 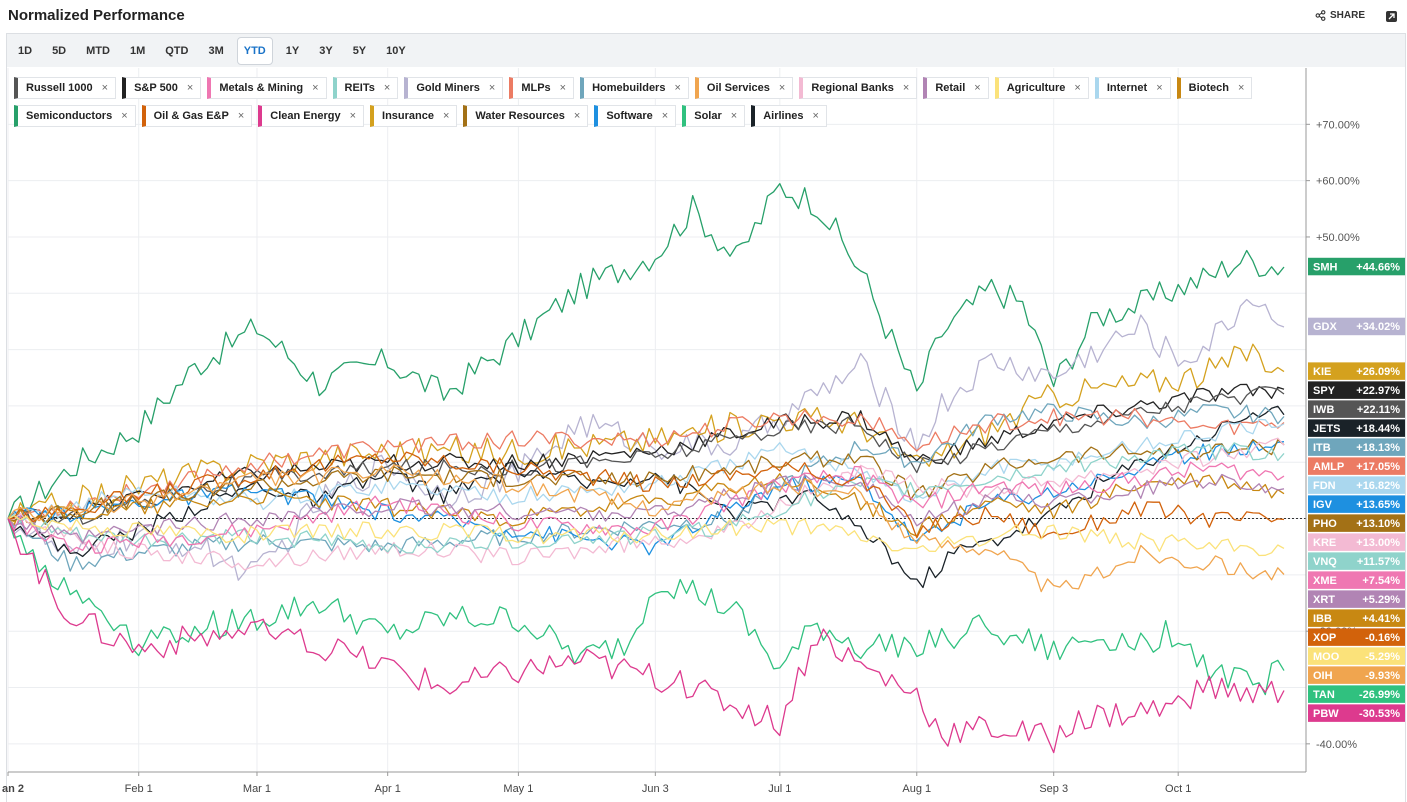 What do you see at coordinates (311, 116) in the screenshot?
I see `legend-chip: Clean Energy ×` at bounding box center [311, 116].